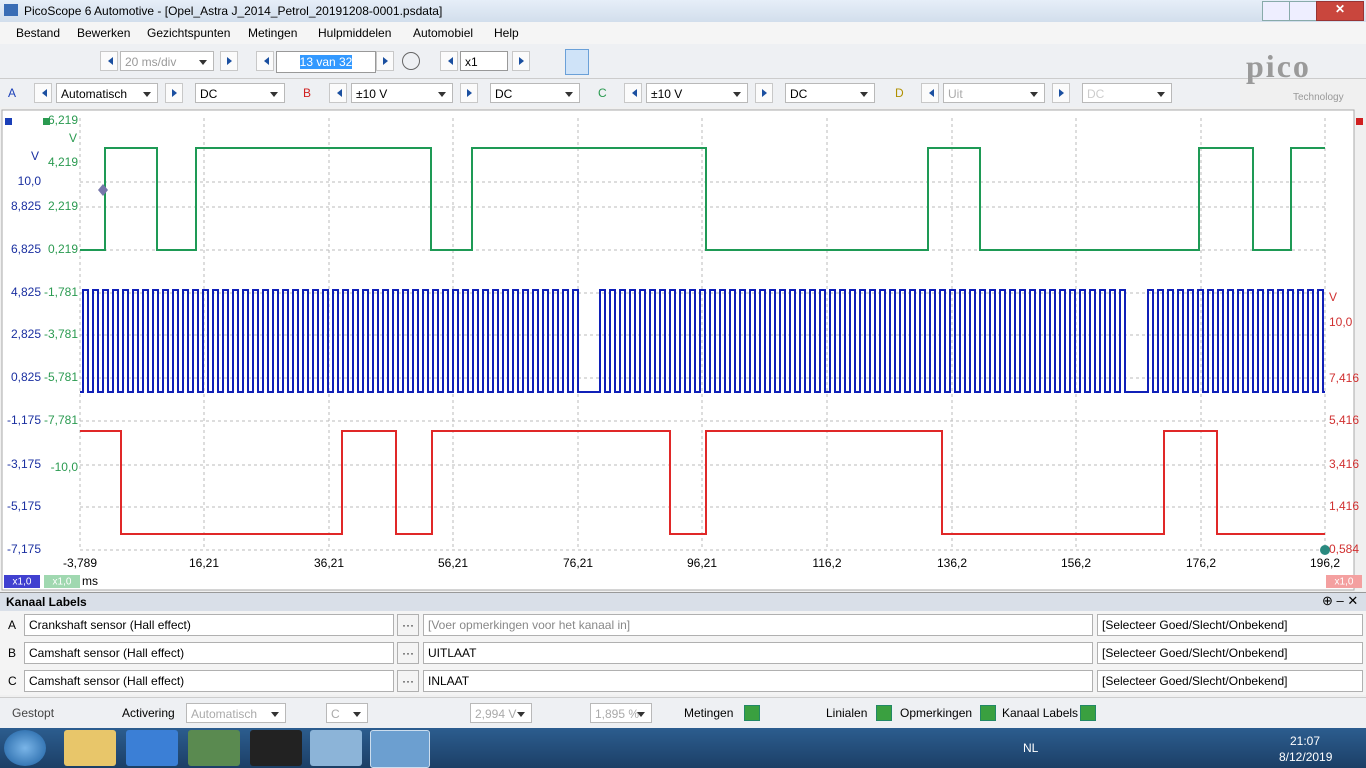 The height and width of the screenshot is (768, 1366). Describe the element at coordinates (214, 748) in the screenshot. I see `chrome` at that location.